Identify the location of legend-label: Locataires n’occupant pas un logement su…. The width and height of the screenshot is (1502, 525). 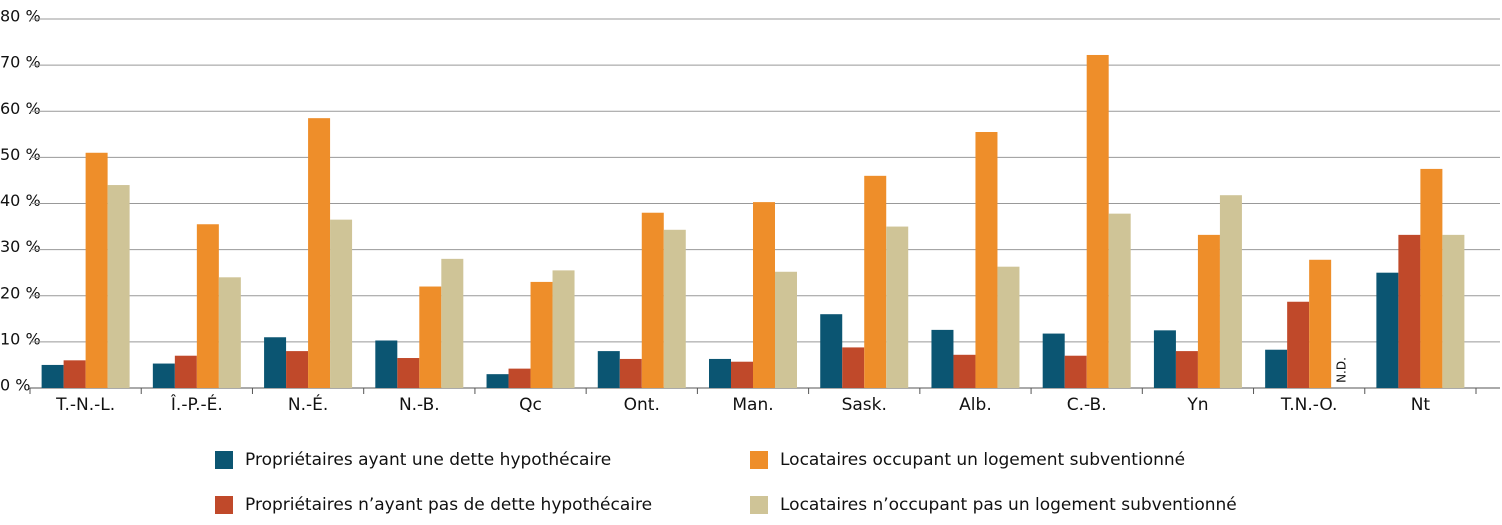
(1008, 505).